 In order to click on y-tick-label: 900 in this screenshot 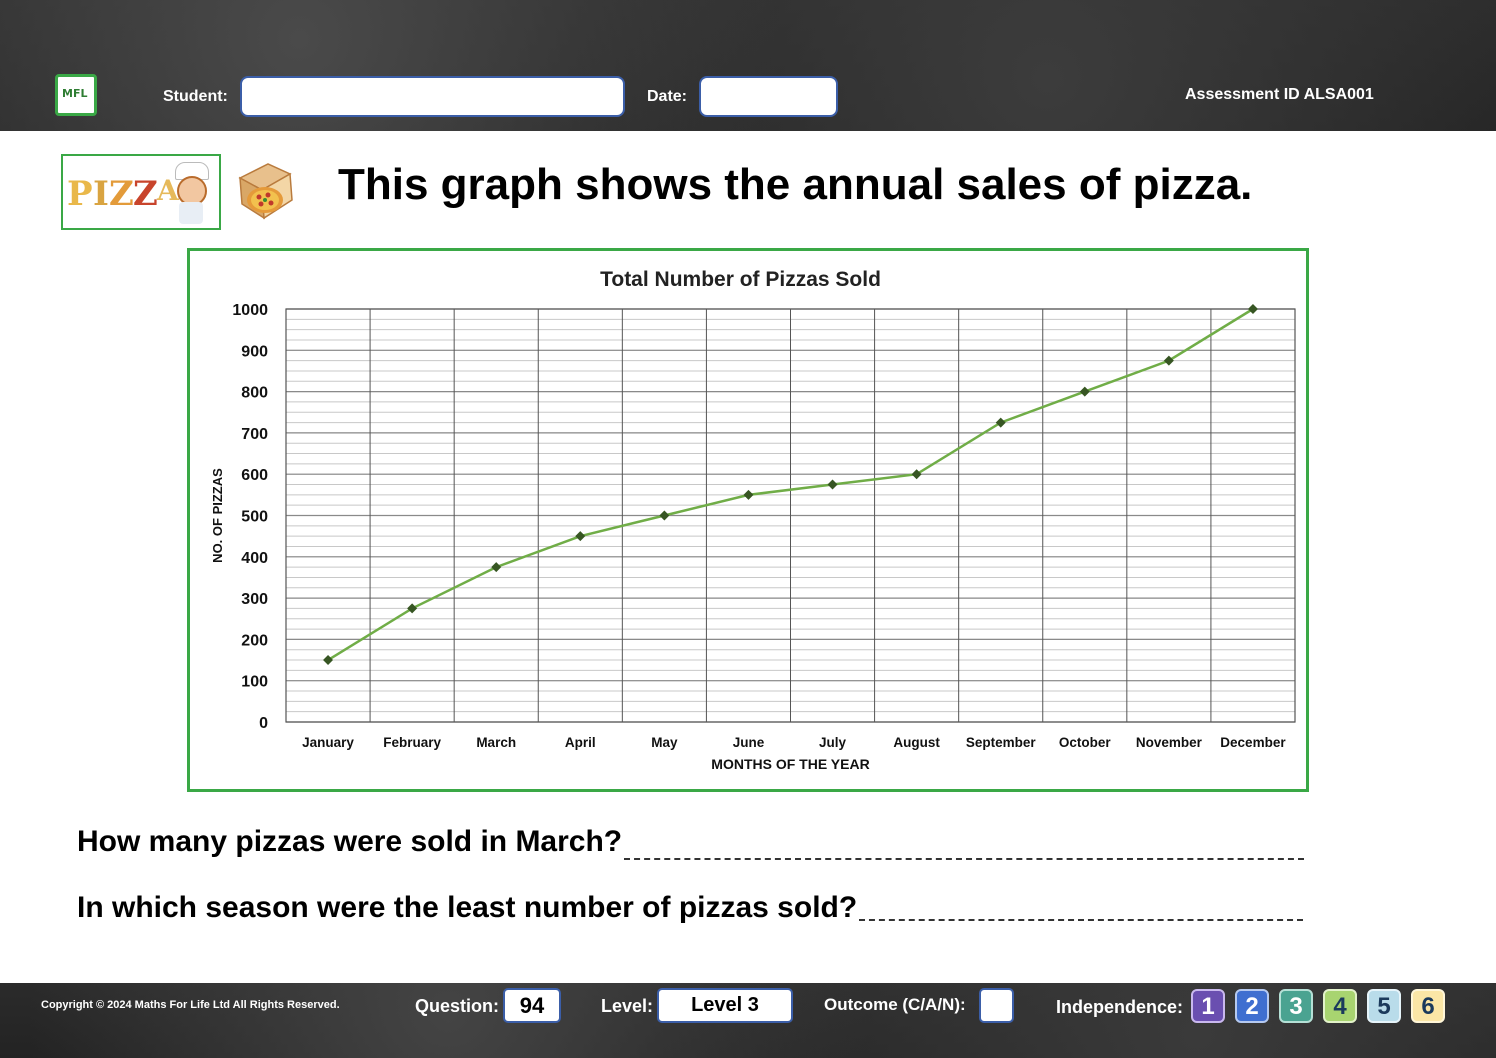, I will do `click(254, 351)`.